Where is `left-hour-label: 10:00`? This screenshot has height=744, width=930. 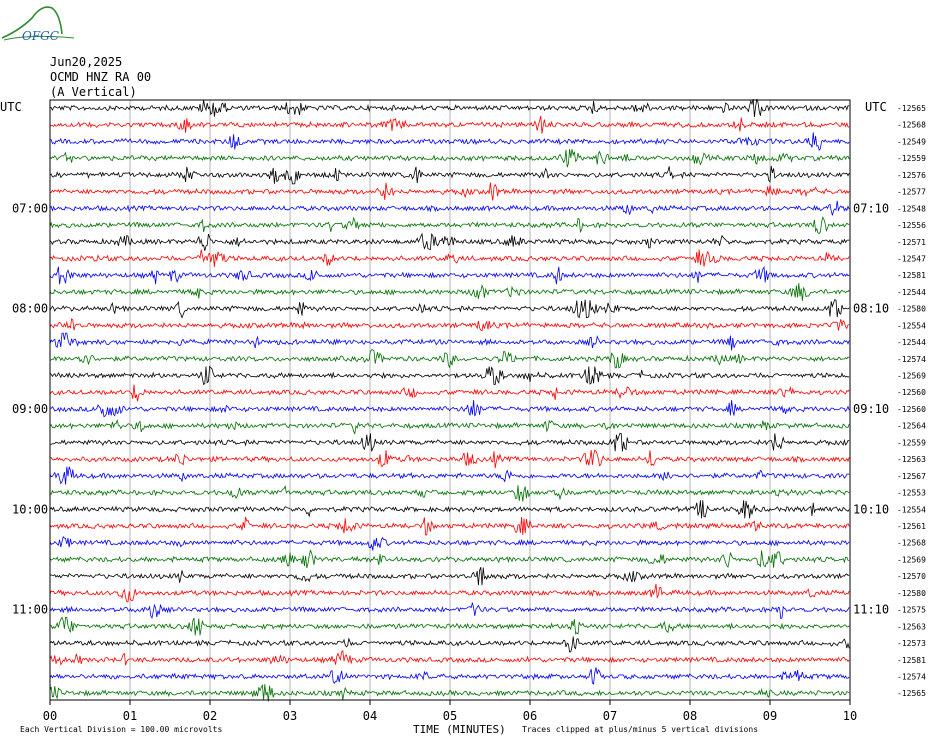 left-hour-label: 10:00 is located at coordinates (30, 509).